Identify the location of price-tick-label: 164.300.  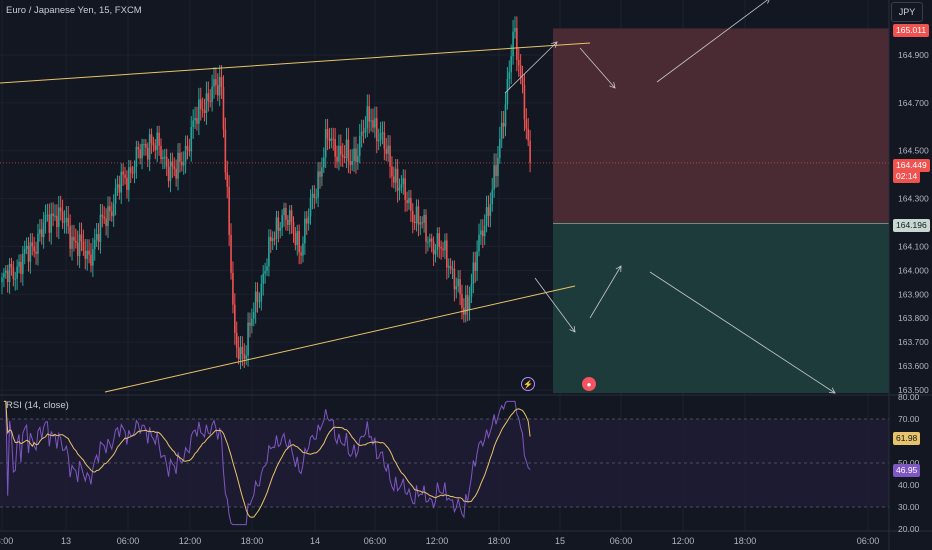
(913, 199).